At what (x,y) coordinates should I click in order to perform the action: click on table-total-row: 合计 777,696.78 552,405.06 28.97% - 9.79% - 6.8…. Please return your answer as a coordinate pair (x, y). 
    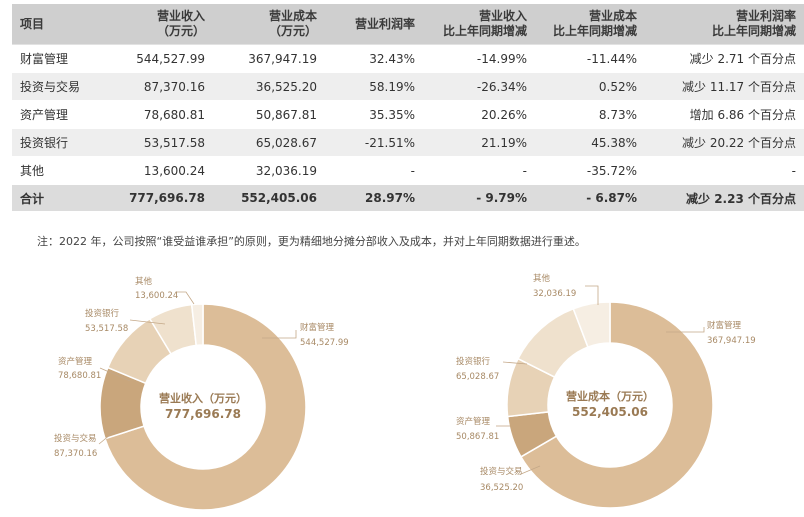
    Looking at the image, I should click on (408, 198).